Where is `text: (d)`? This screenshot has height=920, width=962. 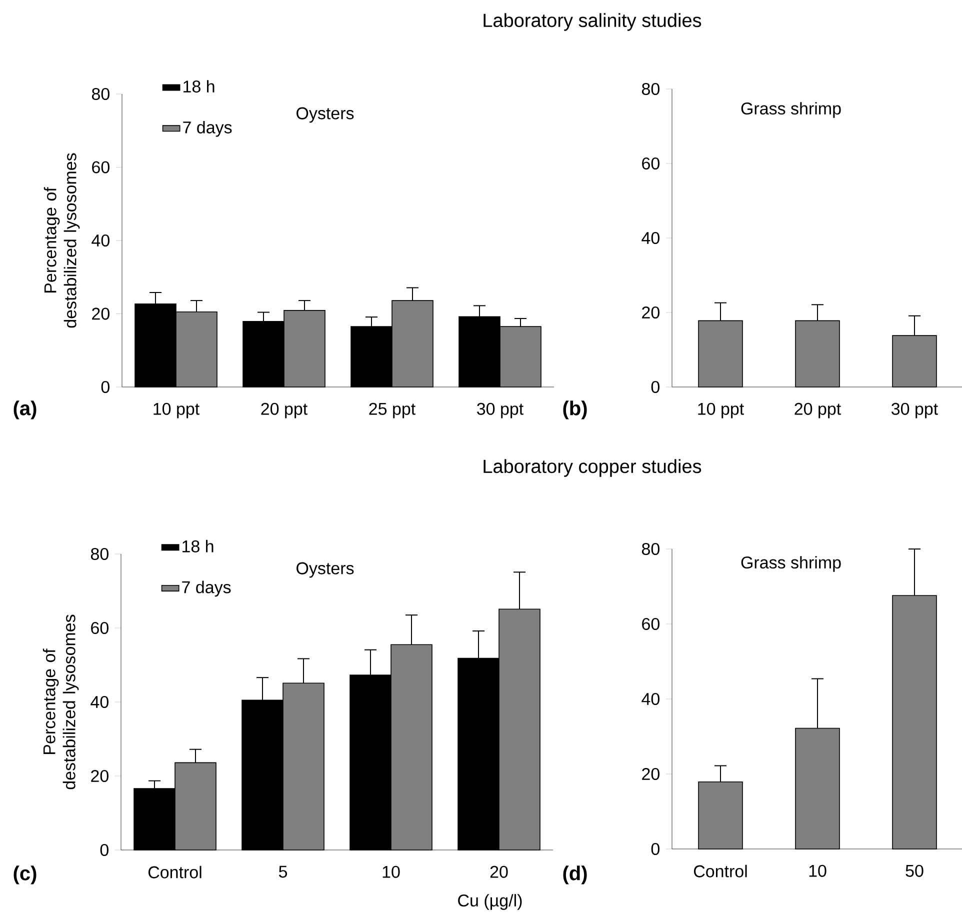
text: (d) is located at coordinates (575, 875).